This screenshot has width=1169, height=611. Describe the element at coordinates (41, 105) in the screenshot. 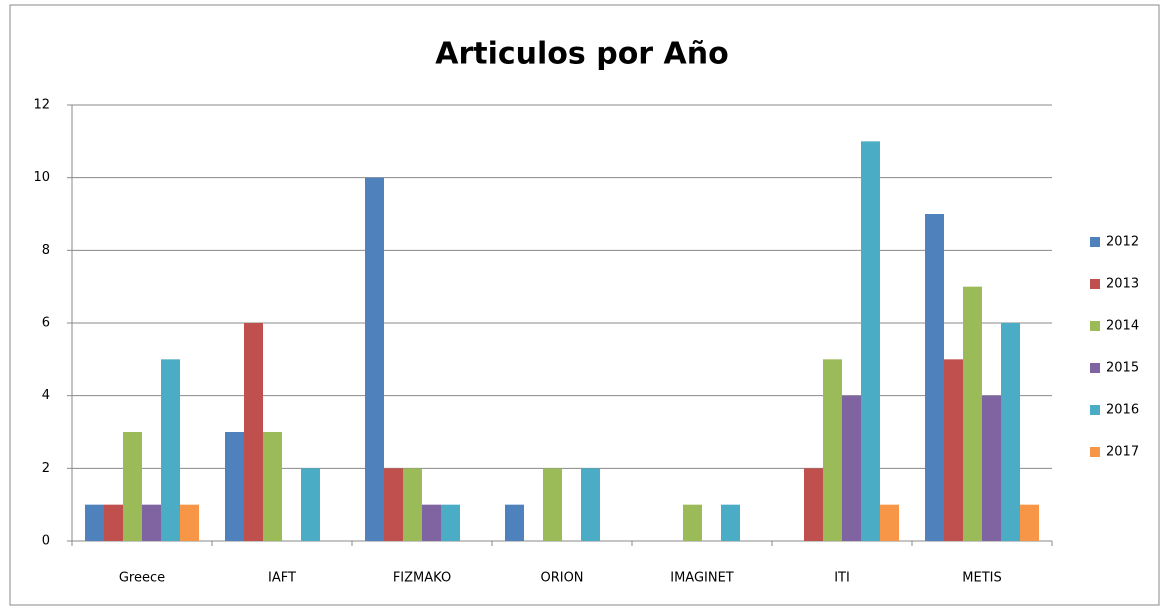

I see `y-tick-label: 12` at that location.